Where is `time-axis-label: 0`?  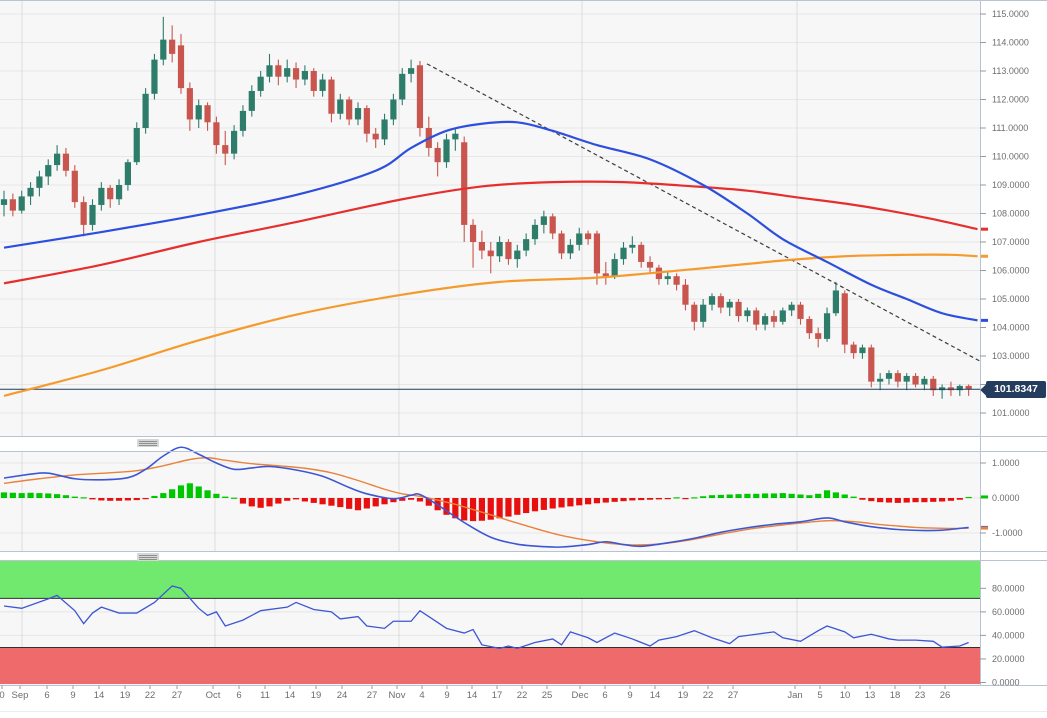 time-axis-label: 0 is located at coordinates (2, 695).